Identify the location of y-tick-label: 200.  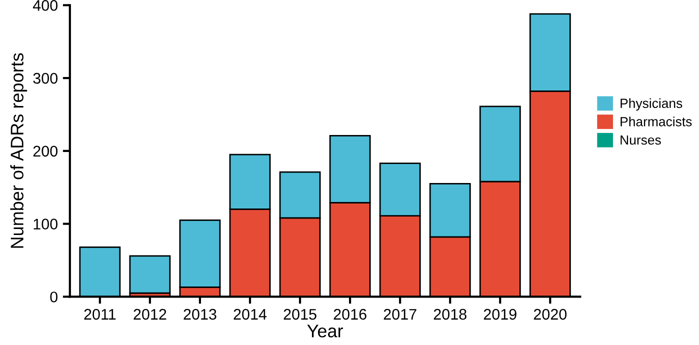
(45, 151).